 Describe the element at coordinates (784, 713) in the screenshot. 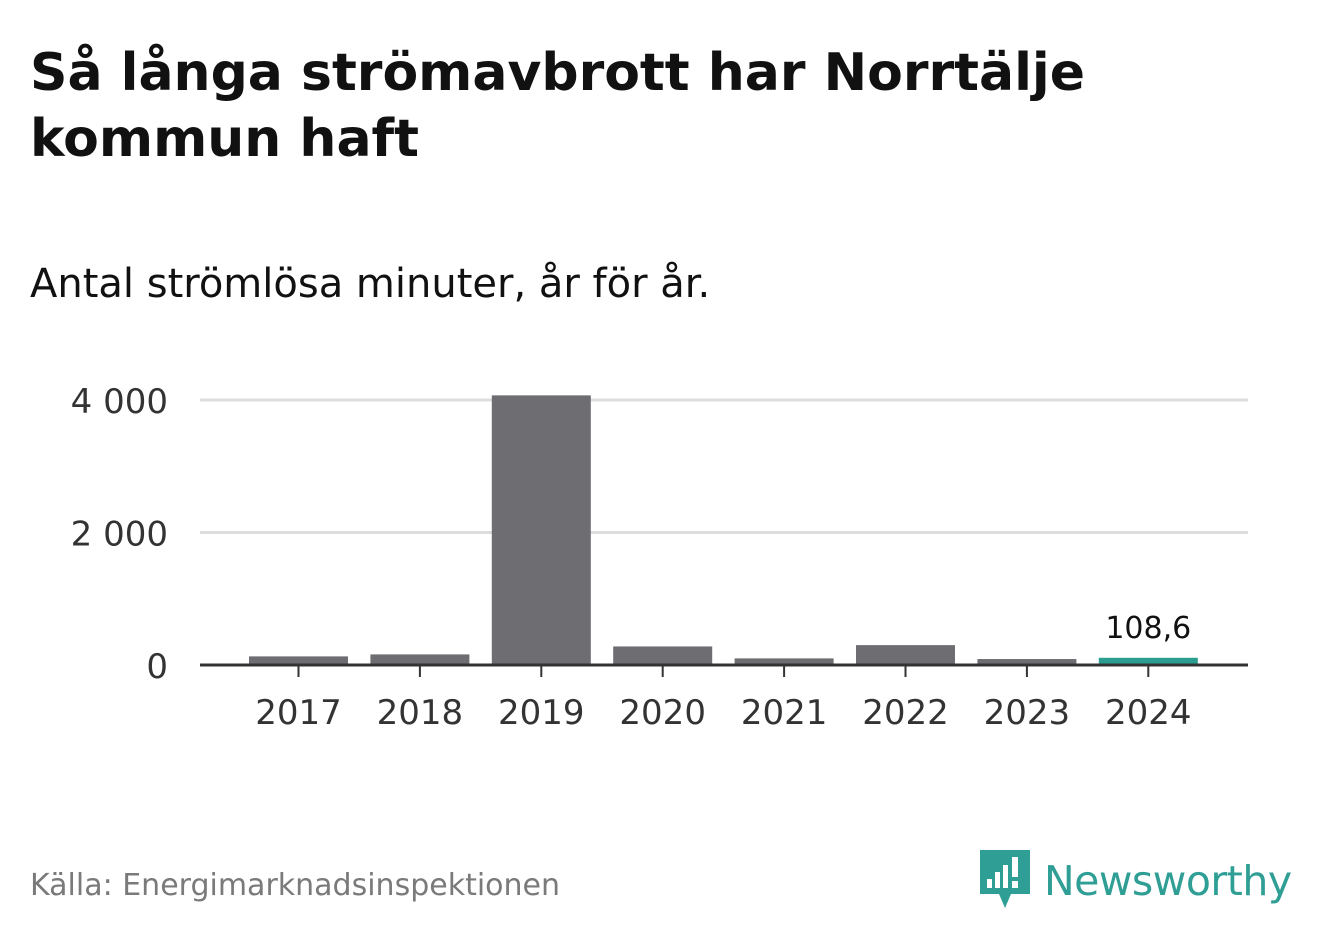

I see `x-tick-label: 2021` at that location.